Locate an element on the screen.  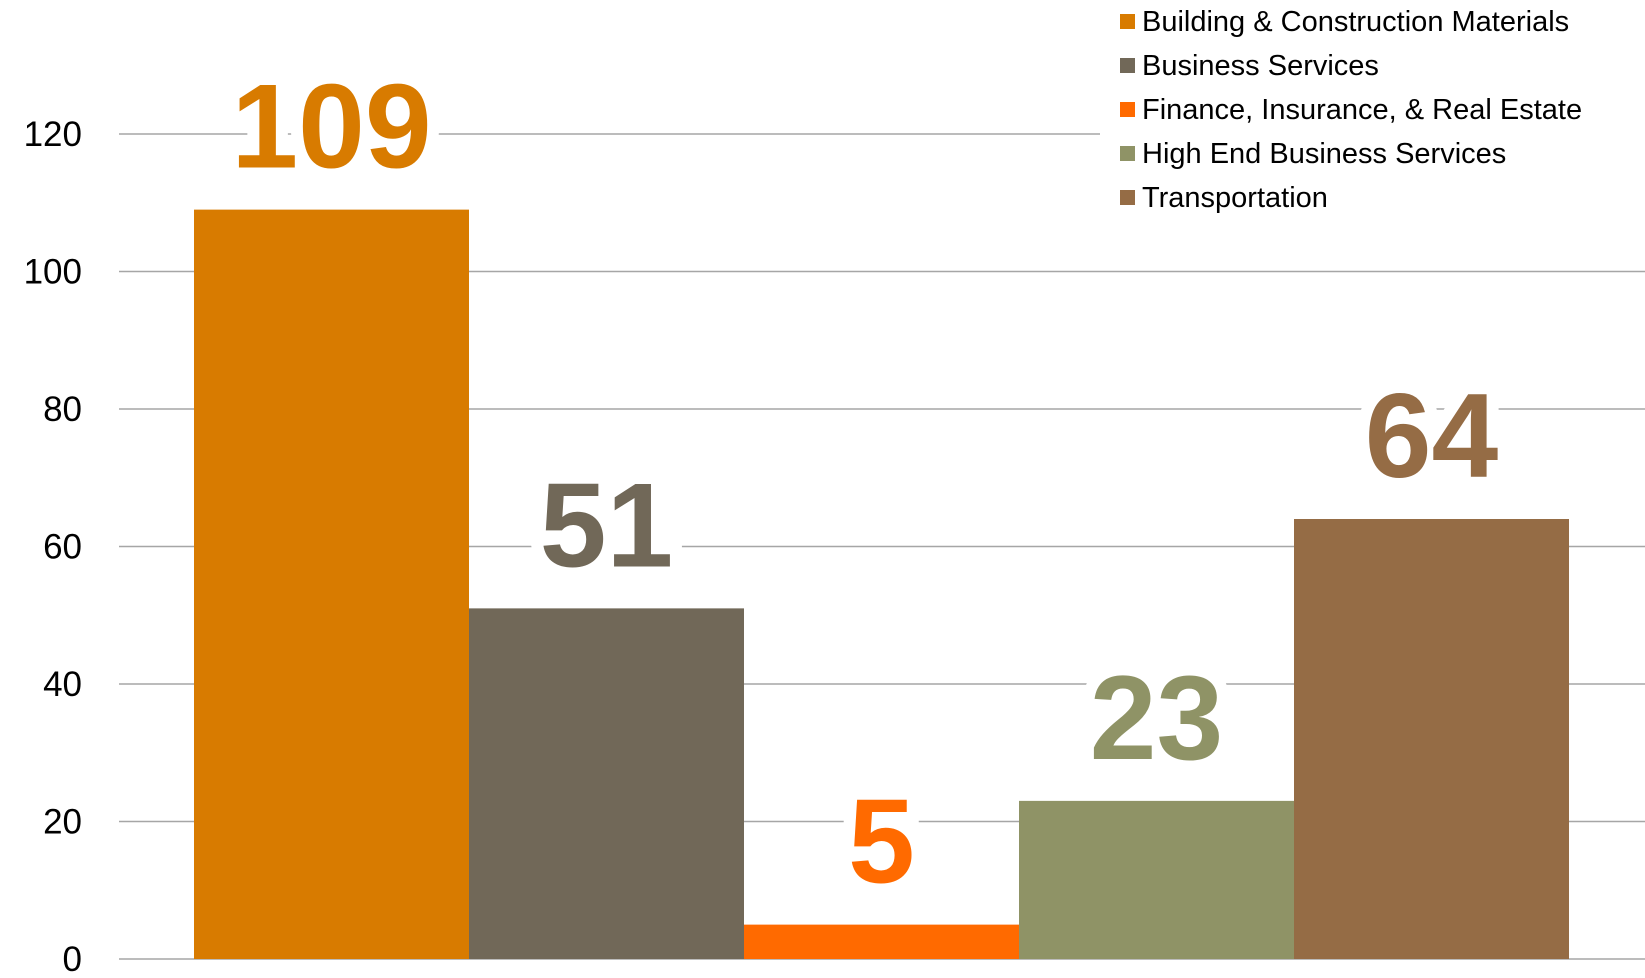
legend-background is located at coordinates (1372, 107).